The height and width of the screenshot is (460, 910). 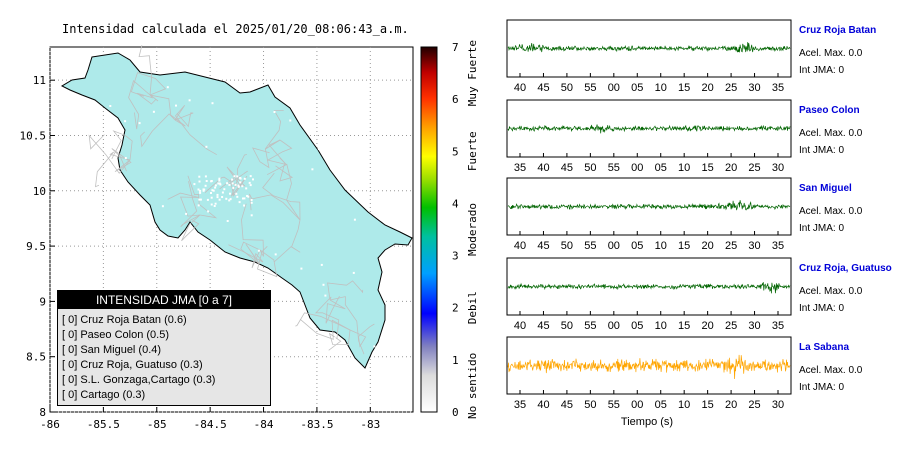 I want to click on legend-title: INTENSIDAD JMA [0 a 7], so click(x=164, y=300).